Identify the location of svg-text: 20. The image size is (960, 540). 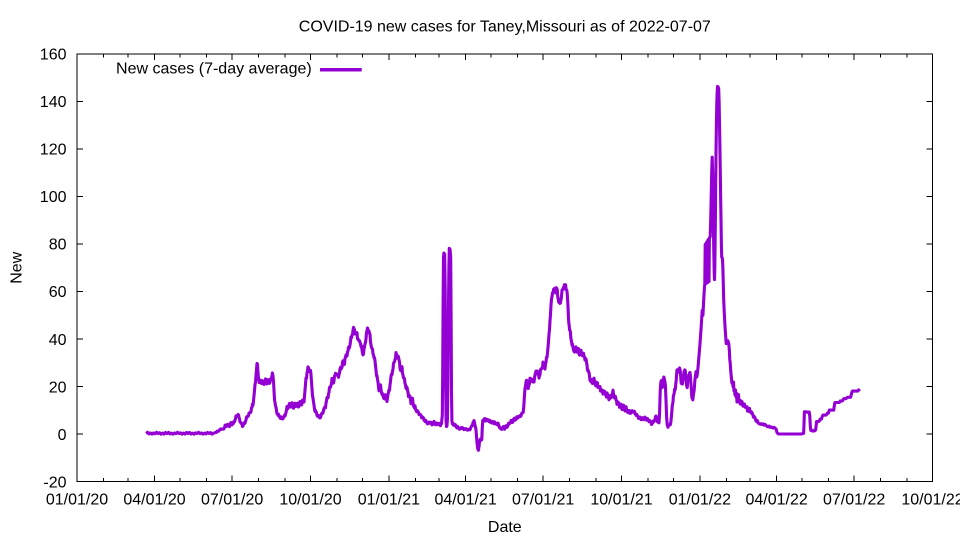
(58, 387).